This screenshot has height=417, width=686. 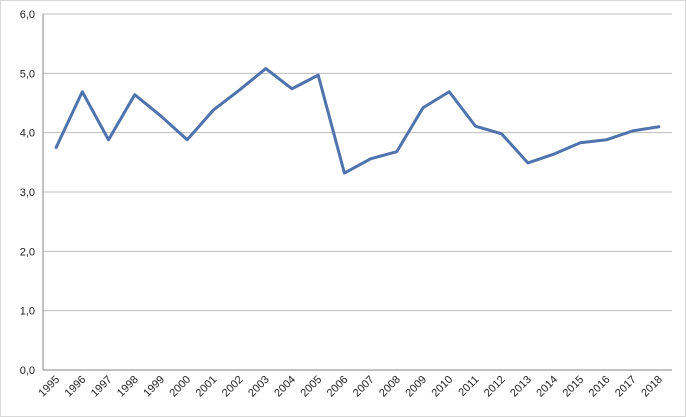 I want to click on y-tick-label: 5,0, so click(x=27, y=74).